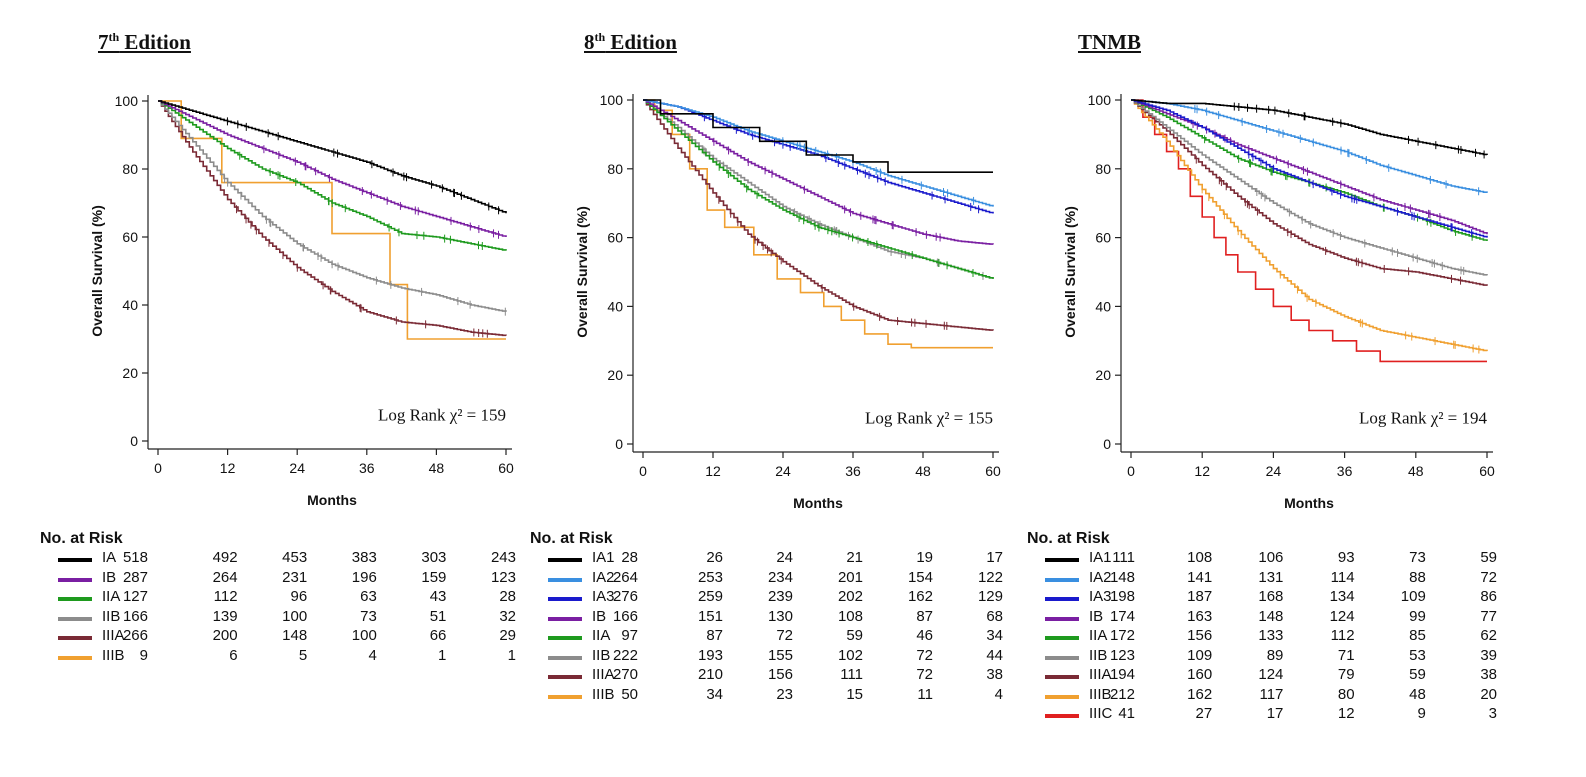 This screenshot has width=1586, height=777. What do you see at coordinates (1109, 42) in the screenshot?
I see `panel-title: TNMB` at bounding box center [1109, 42].